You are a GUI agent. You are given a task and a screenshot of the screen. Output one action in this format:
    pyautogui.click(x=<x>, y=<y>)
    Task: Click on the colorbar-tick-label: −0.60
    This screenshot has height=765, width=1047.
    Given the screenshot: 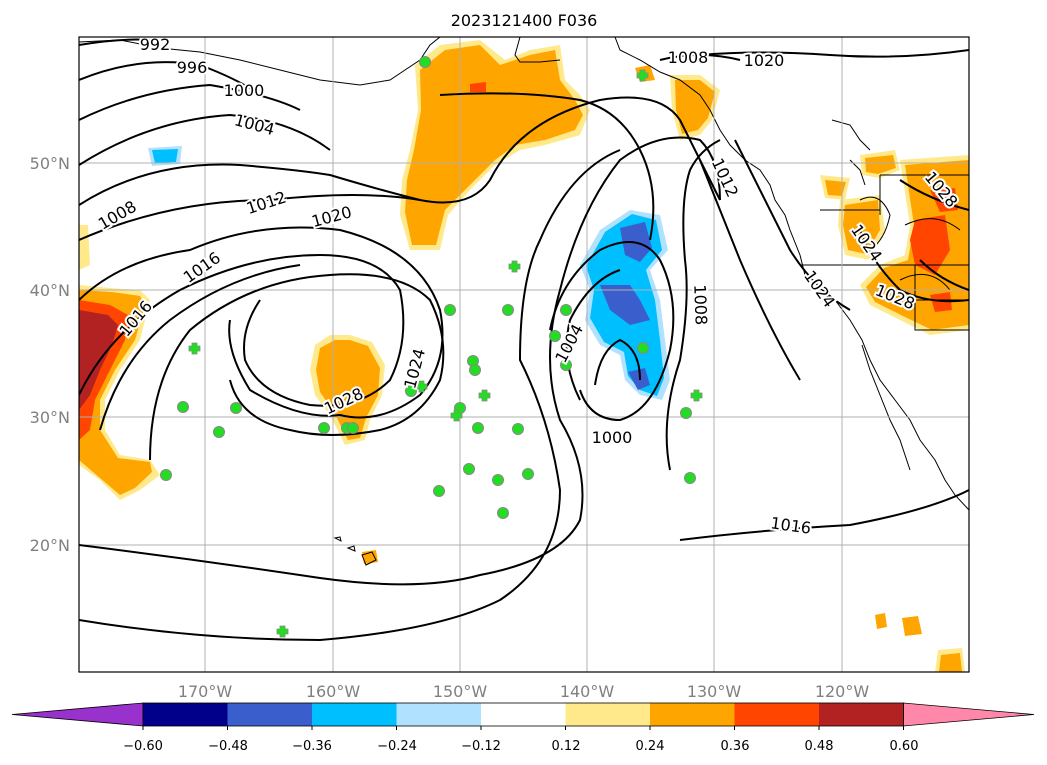 What is the action you would take?
    pyautogui.click(x=143, y=746)
    